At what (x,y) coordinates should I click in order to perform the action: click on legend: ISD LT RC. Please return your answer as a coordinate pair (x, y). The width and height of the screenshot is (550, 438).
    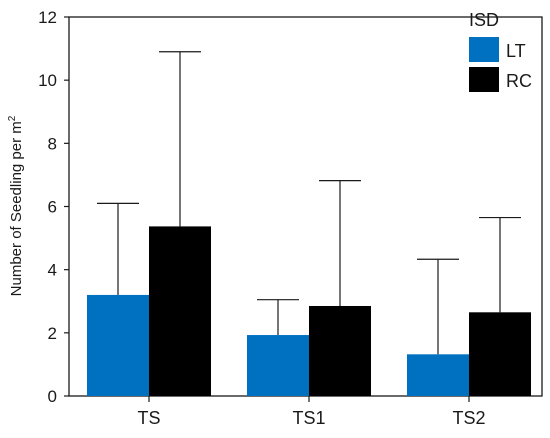
    Looking at the image, I should click on (500, 51).